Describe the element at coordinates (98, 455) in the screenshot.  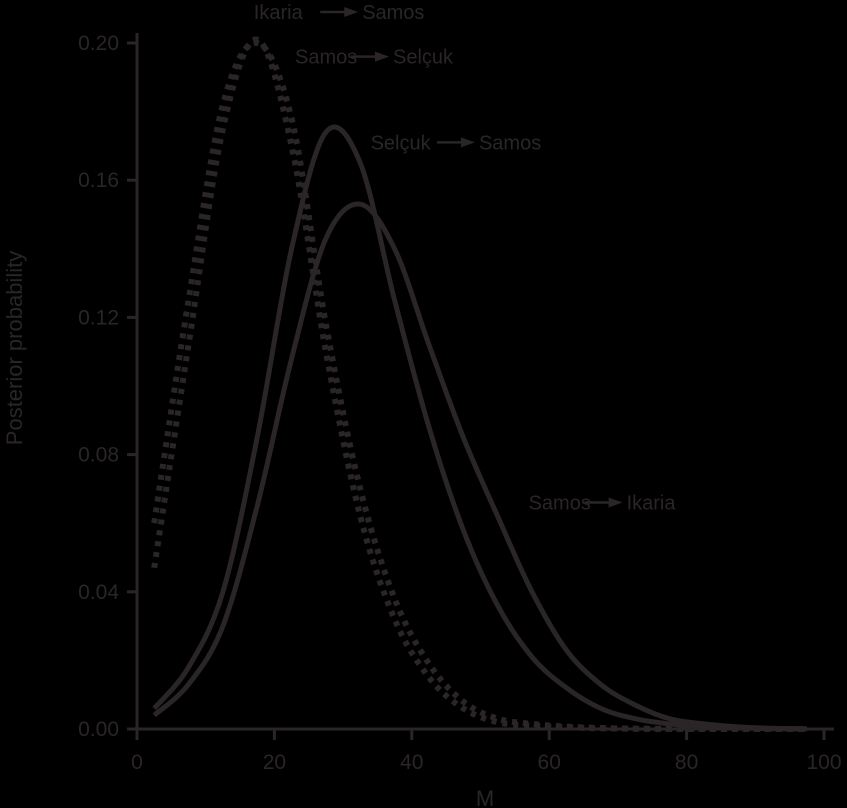
I see `y-tick-label: 0.08` at that location.